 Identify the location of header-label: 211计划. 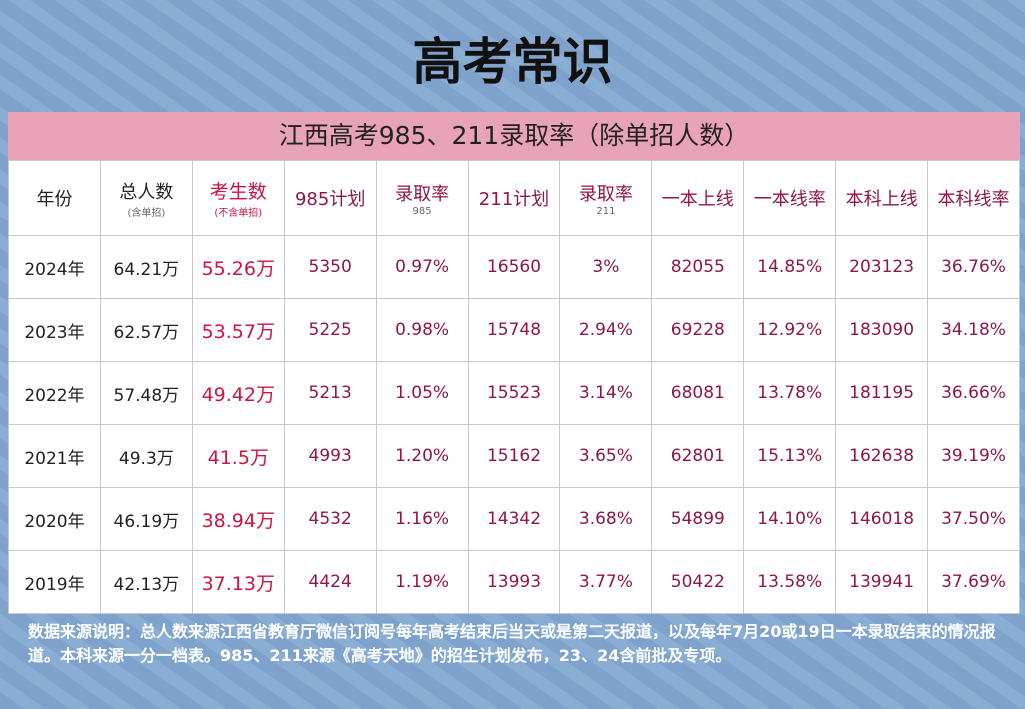
(514, 199).